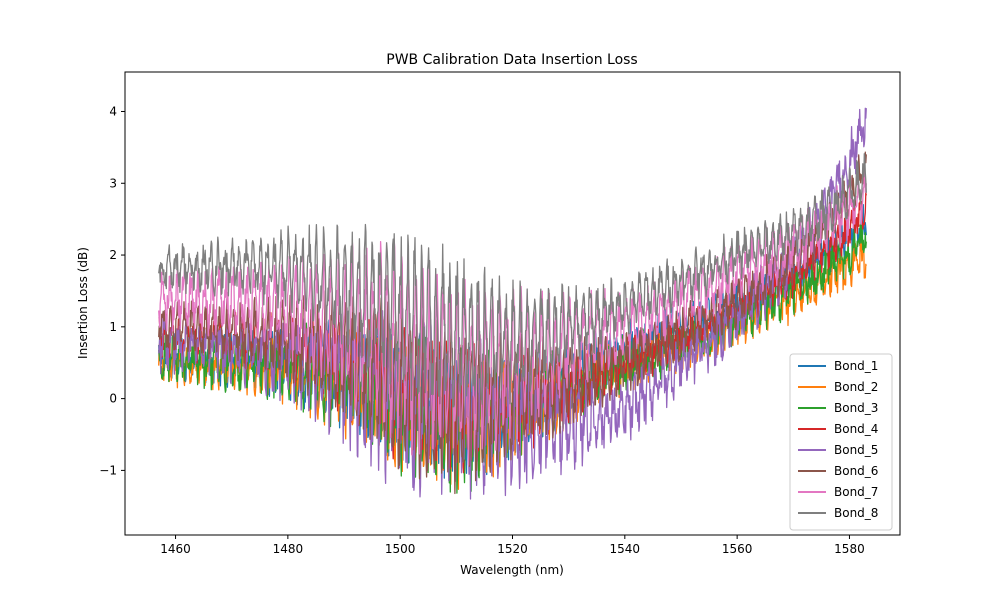 The height and width of the screenshot is (600, 1000). What do you see at coordinates (856, 387) in the screenshot?
I see `legend-label: Bond_2` at bounding box center [856, 387].